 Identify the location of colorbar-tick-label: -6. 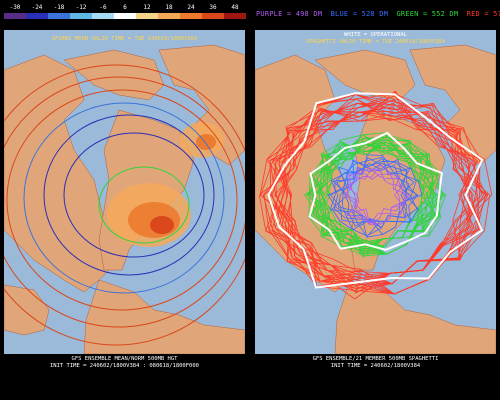
(103, 7).